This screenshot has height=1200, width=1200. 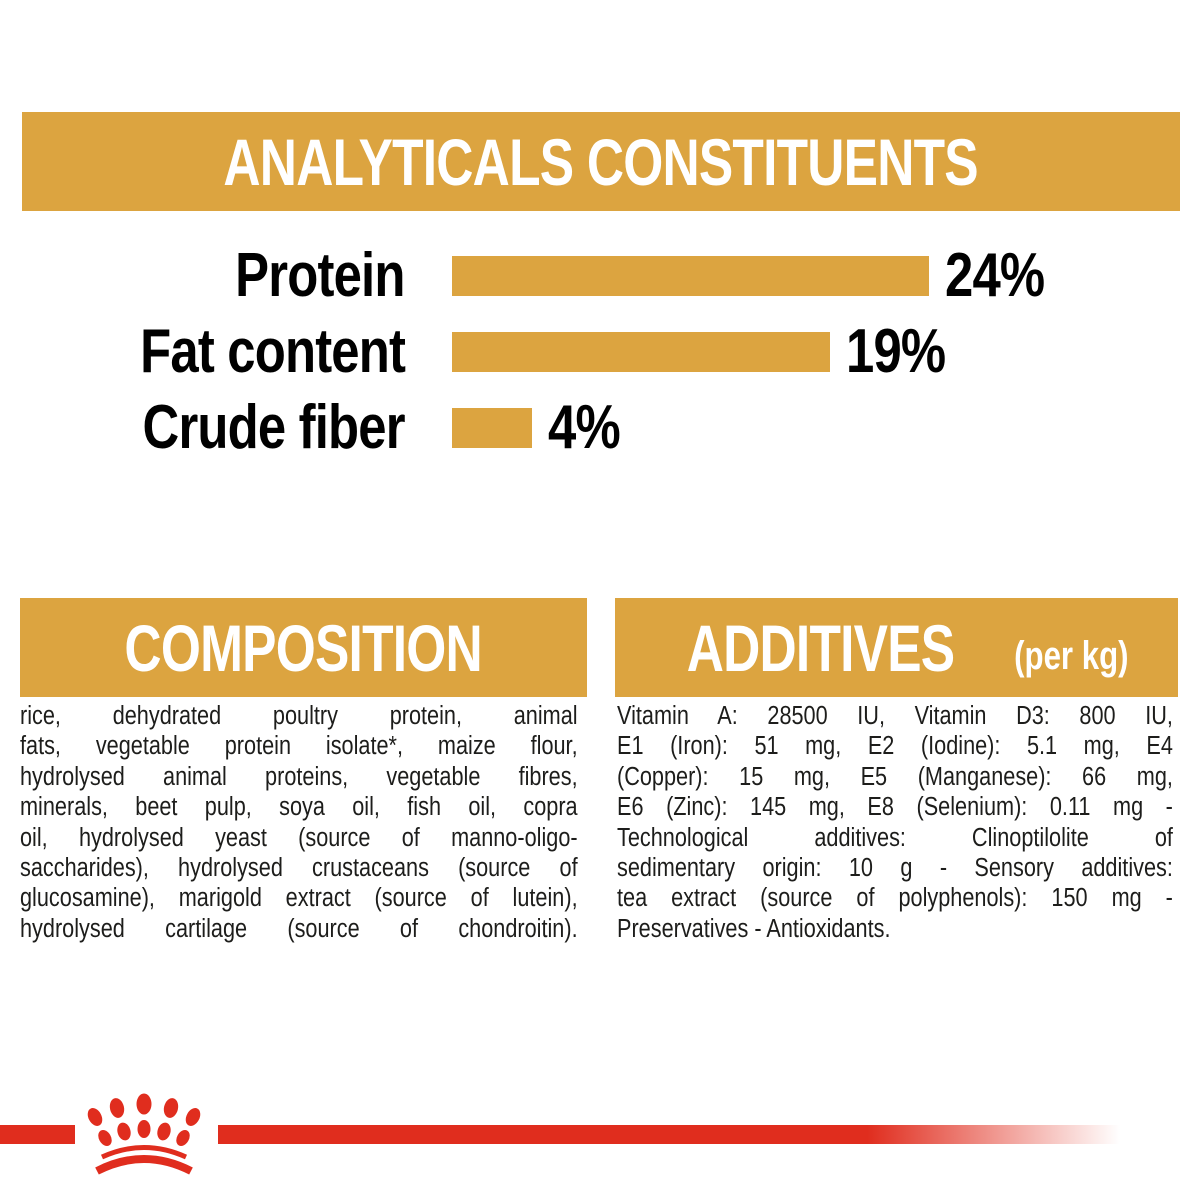 I want to click on chart-value-label: 4%, so click(x=584, y=427).